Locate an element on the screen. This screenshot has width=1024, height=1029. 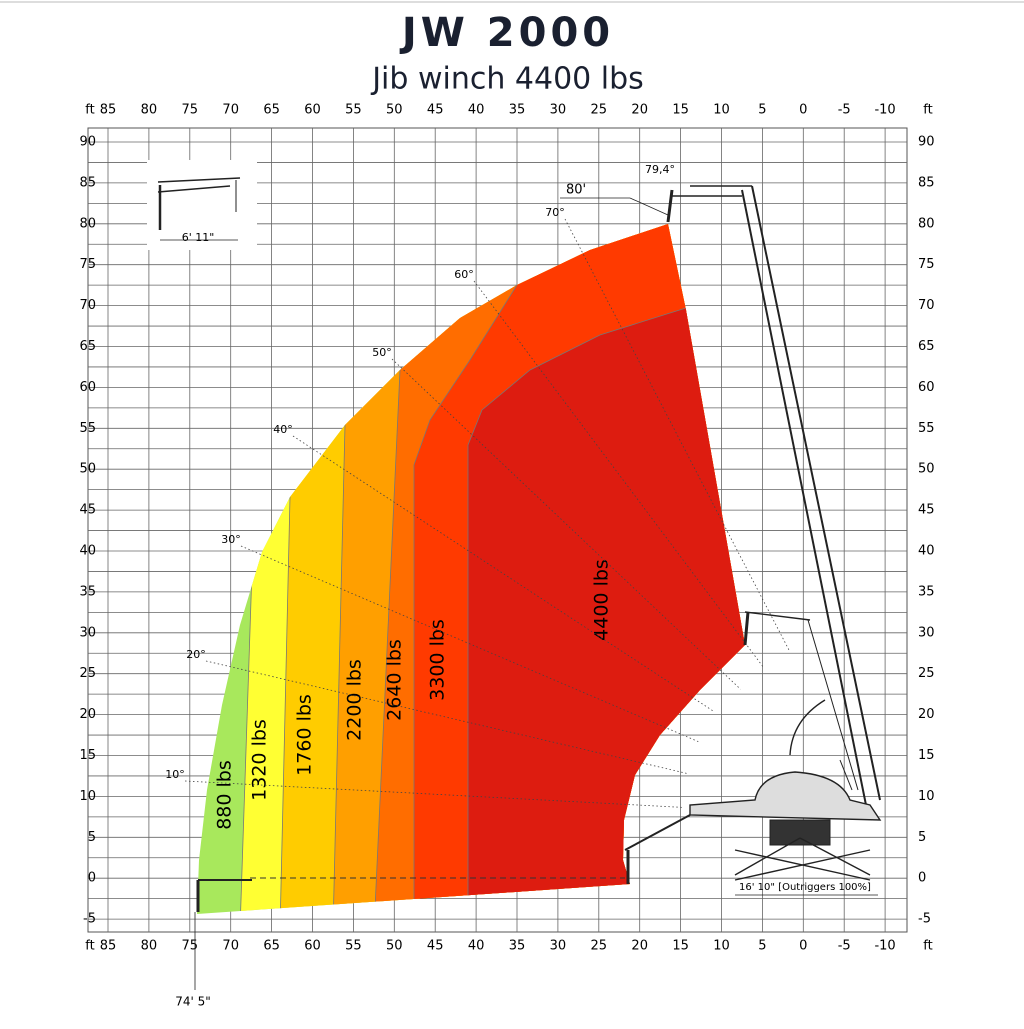
max-reach: 74' 5" is located at coordinates (193, 1002).